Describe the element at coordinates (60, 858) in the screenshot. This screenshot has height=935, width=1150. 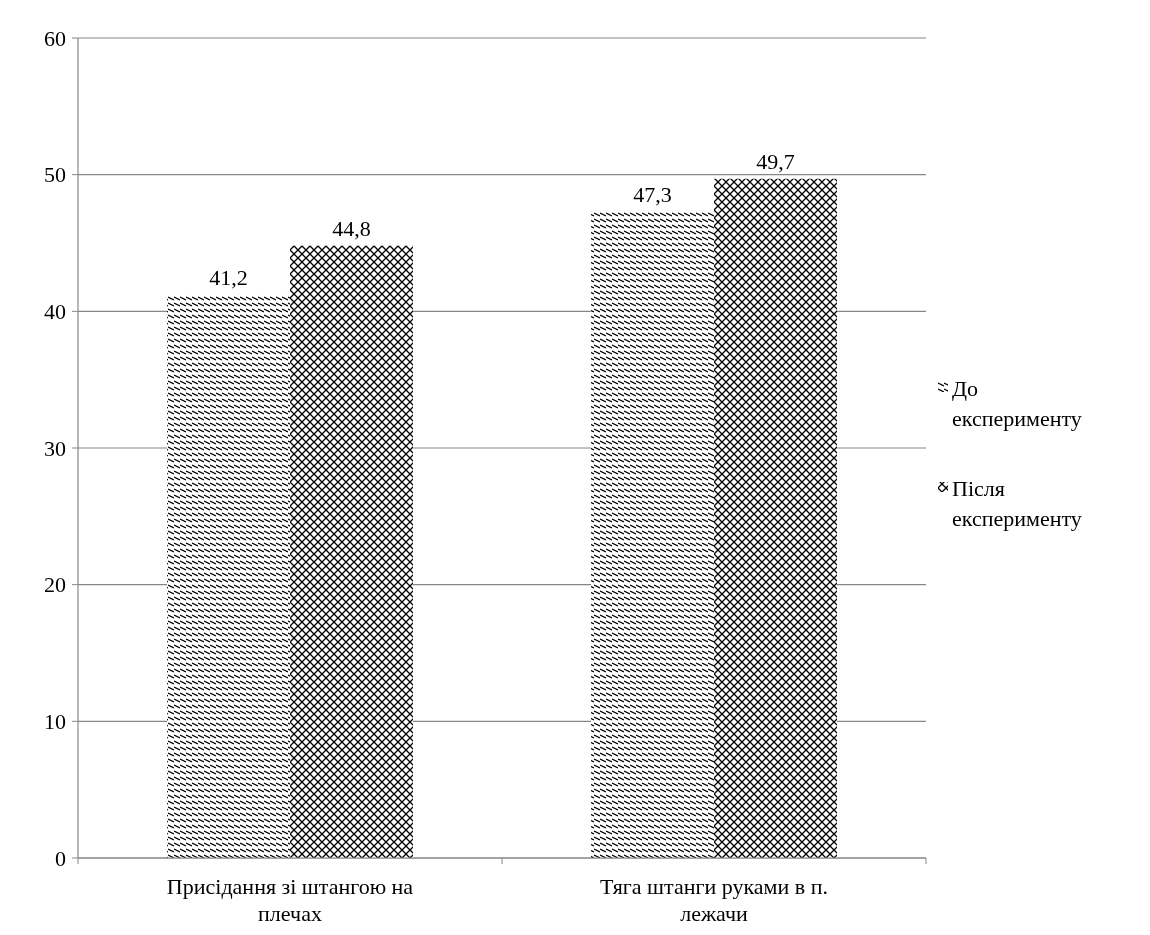
I see `y-tick-label: 0` at that location.